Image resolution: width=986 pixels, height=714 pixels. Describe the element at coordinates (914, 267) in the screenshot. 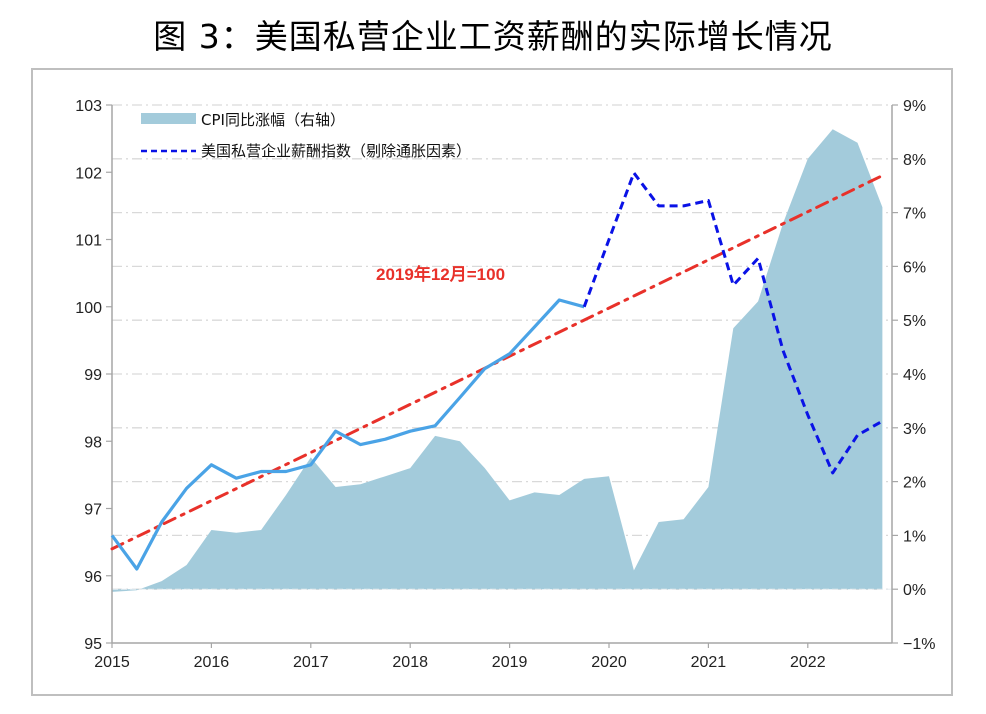

I see `right-axis-tick-label: 6%` at that location.